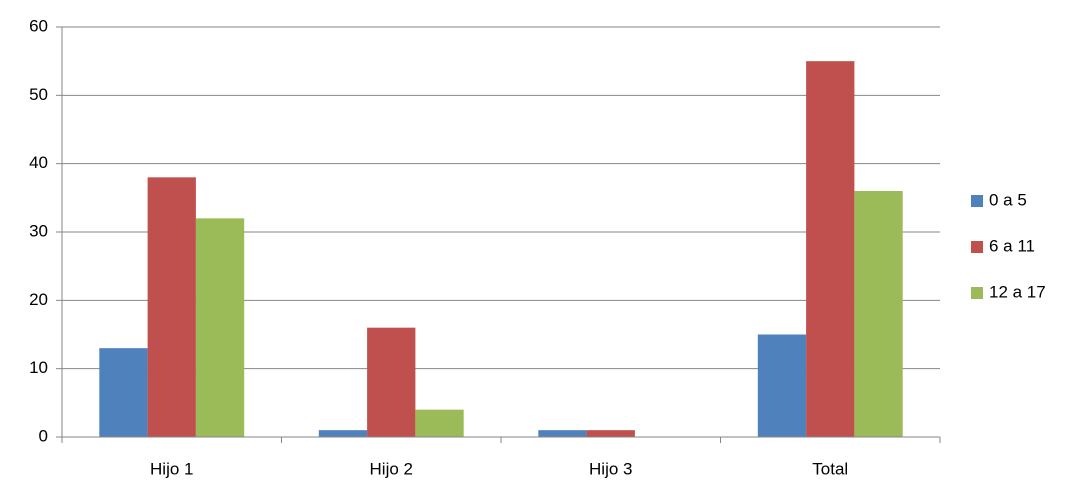 This screenshot has width=1083, height=482. Describe the element at coordinates (391, 468) in the screenshot. I see `x-tick-label: Hijo 2` at that location.